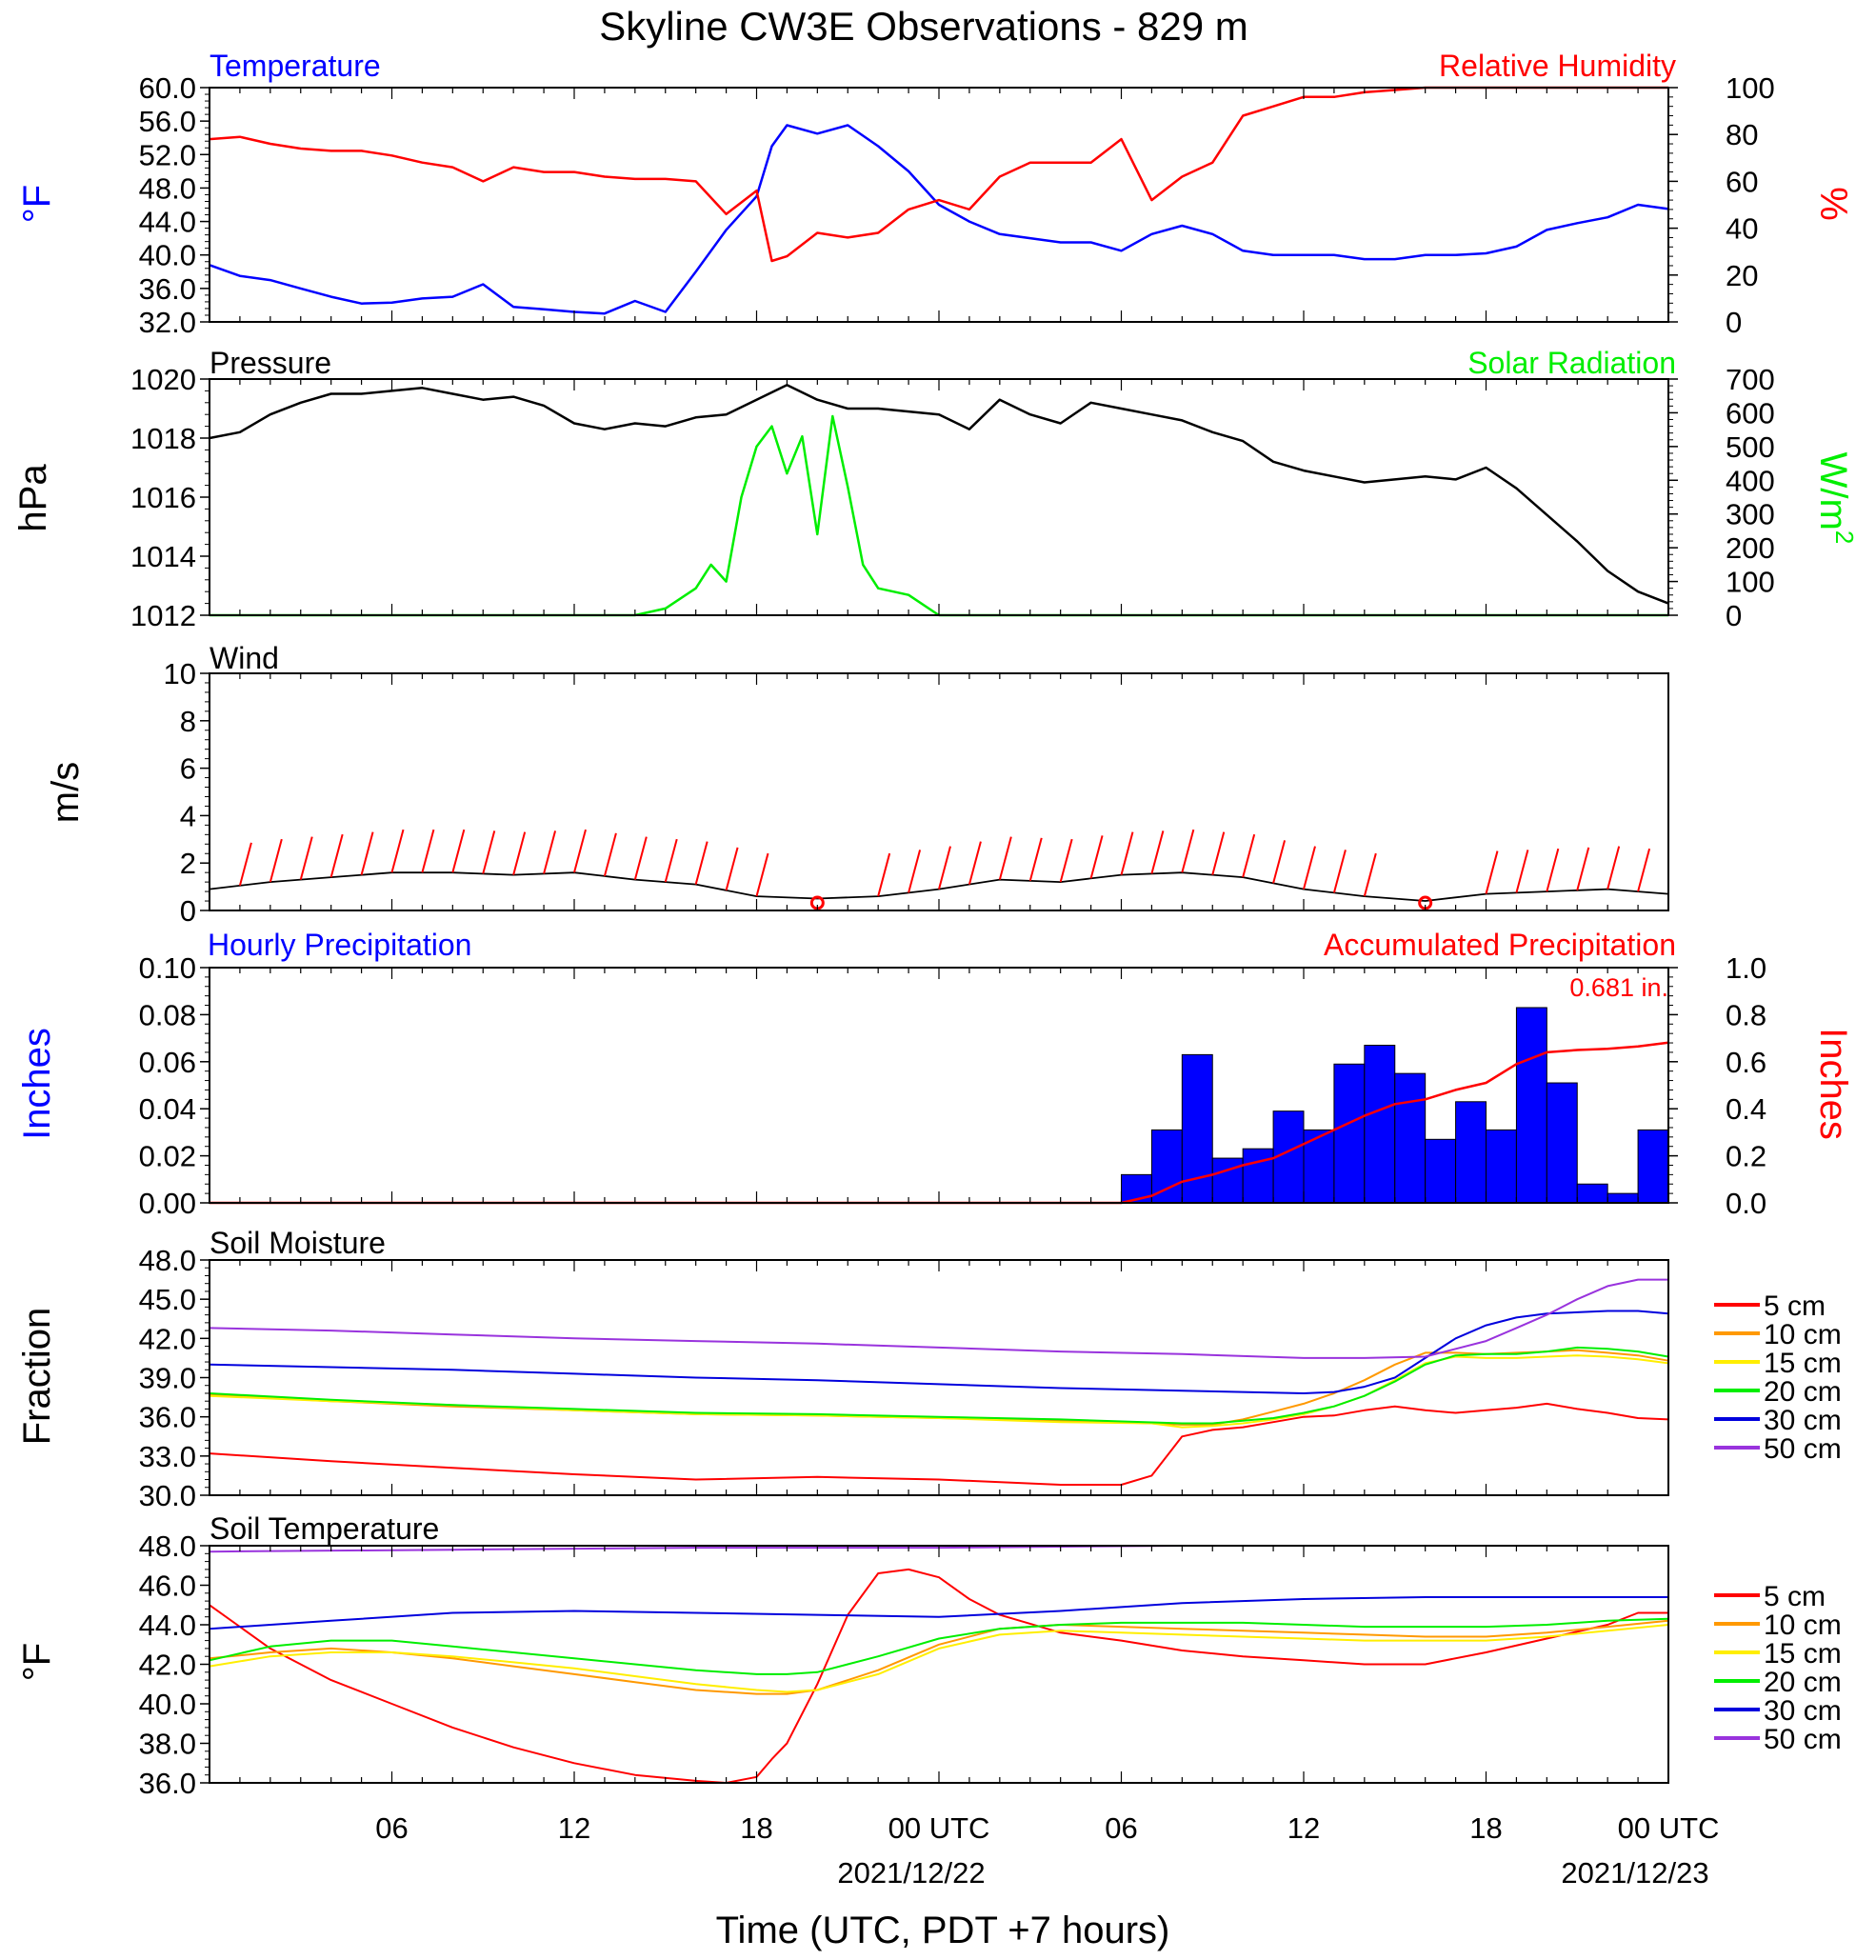 This screenshot has width=1876, height=1960. What do you see at coordinates (1571, 363) in the screenshot?
I see `solar-title: Solar Radiation` at bounding box center [1571, 363].